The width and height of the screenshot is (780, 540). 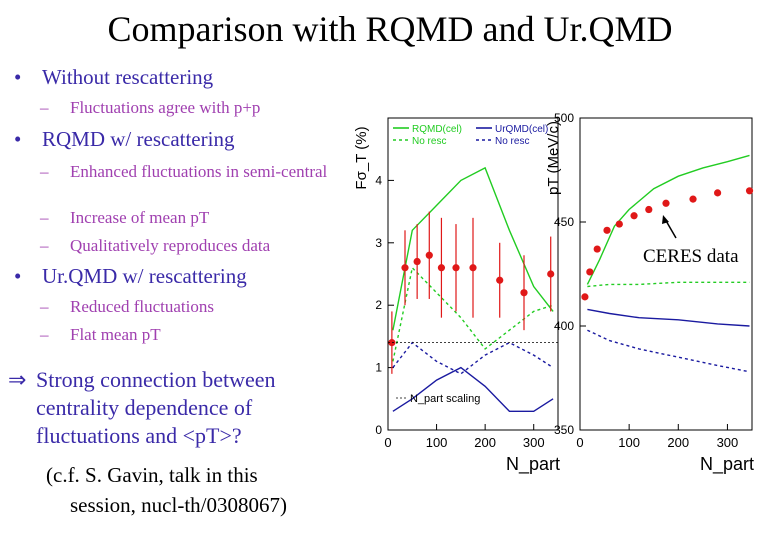 I want to click on legend-label: No resc, so click(x=429, y=141).